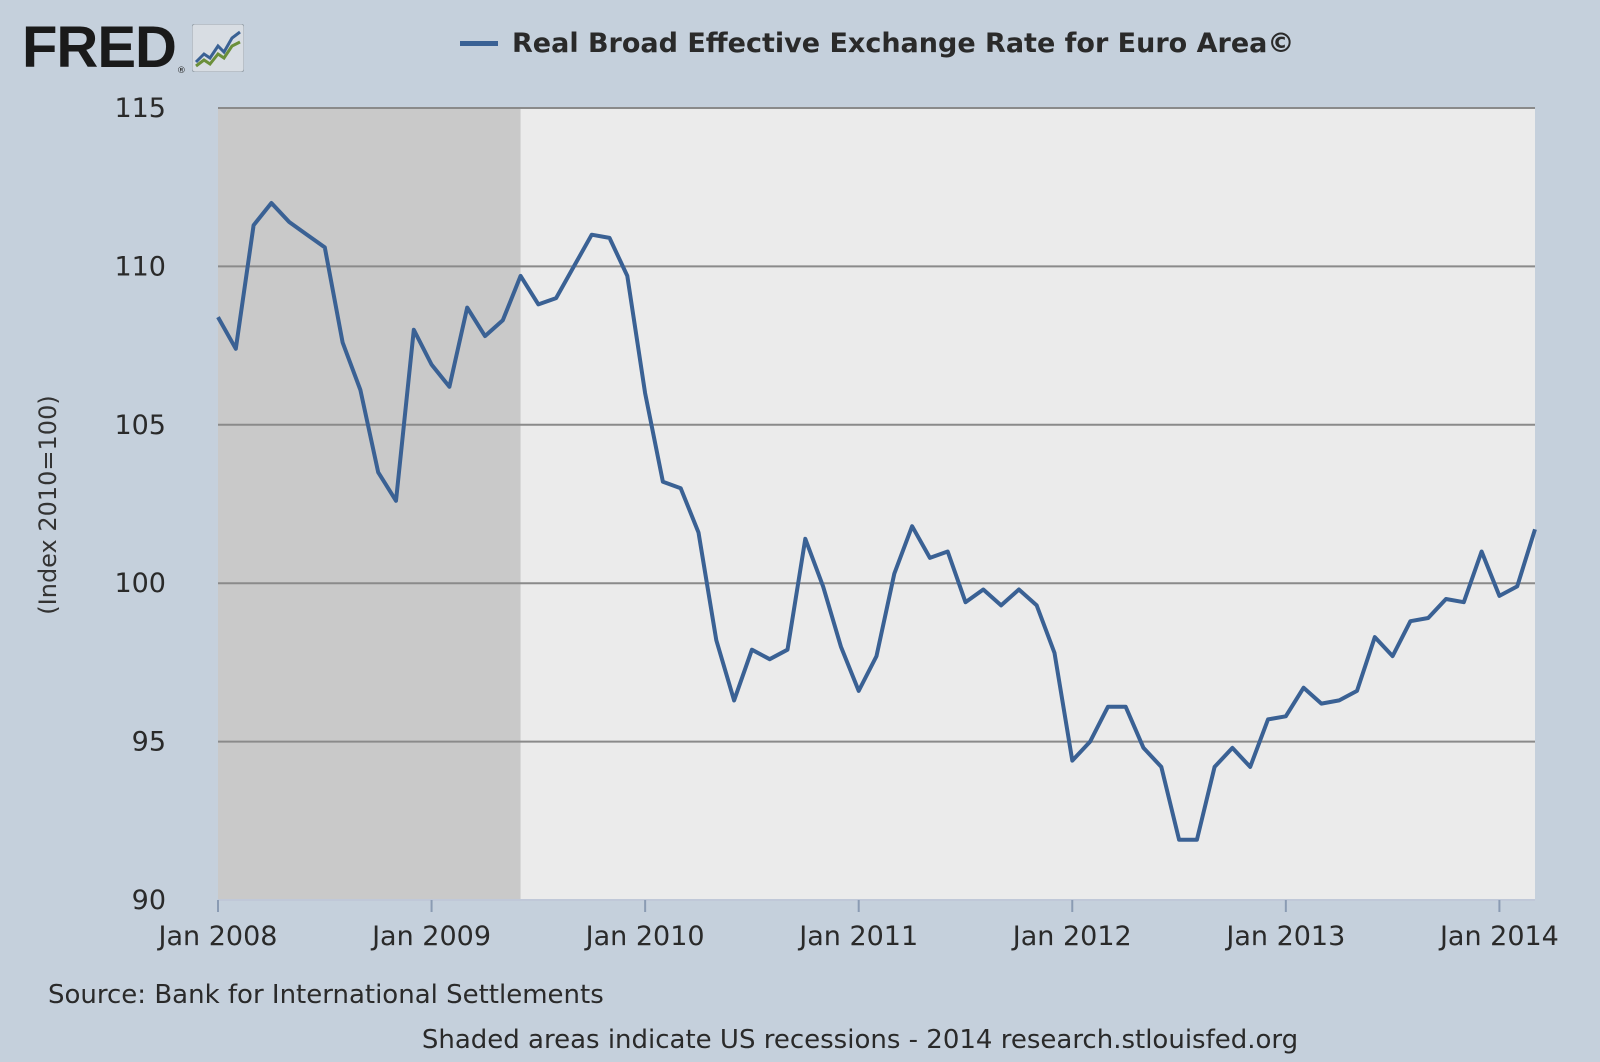  Describe the element at coordinates (1498, 936) in the screenshot. I see `x-tick-label: Jan 2014` at that location.